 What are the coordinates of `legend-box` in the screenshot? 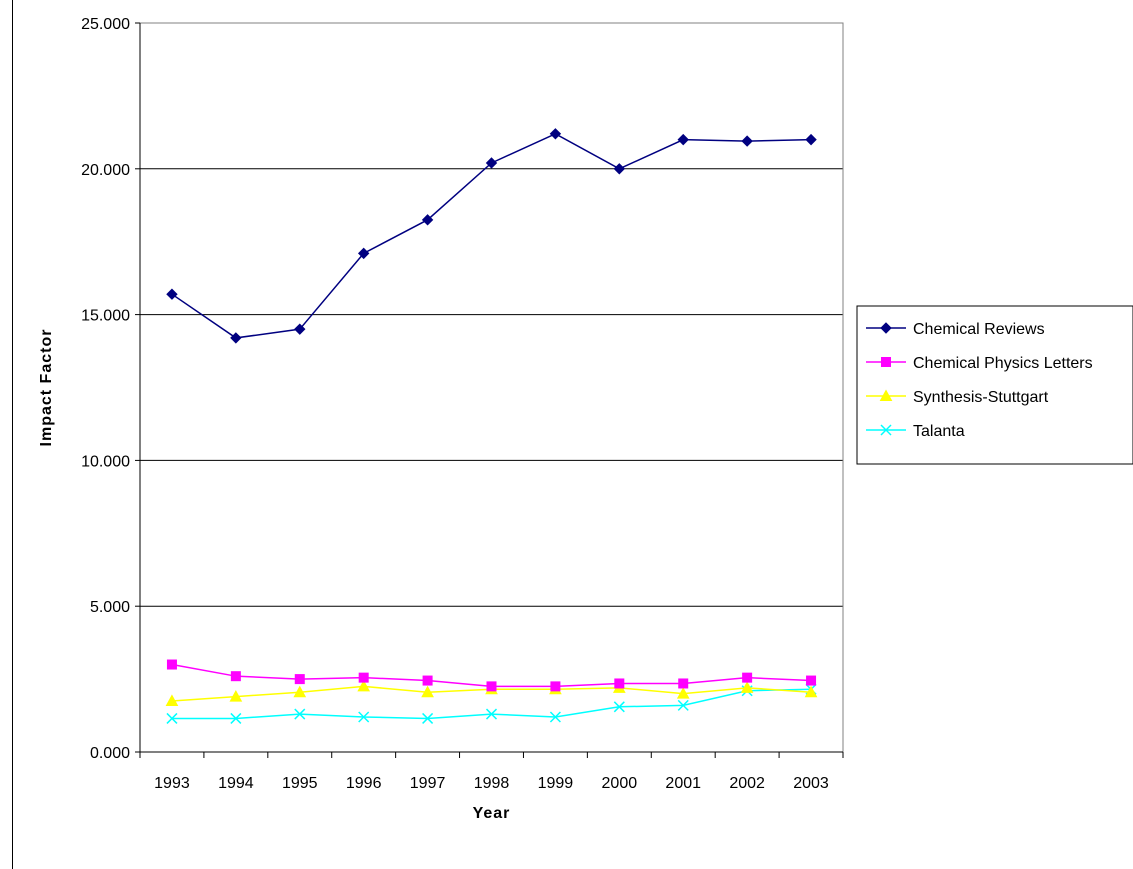 It's located at (994, 385).